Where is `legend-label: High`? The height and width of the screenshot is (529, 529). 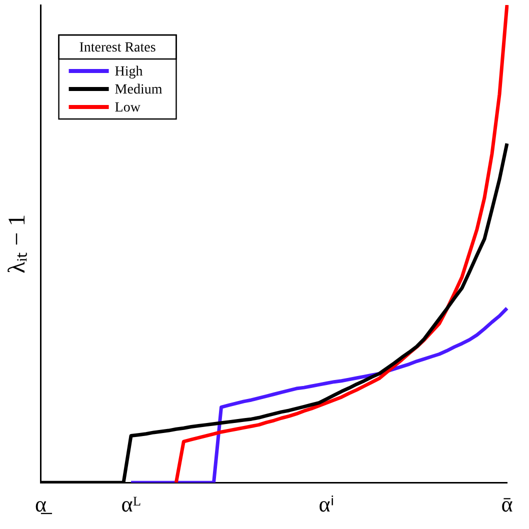 legend-label: High is located at coordinates (128, 72).